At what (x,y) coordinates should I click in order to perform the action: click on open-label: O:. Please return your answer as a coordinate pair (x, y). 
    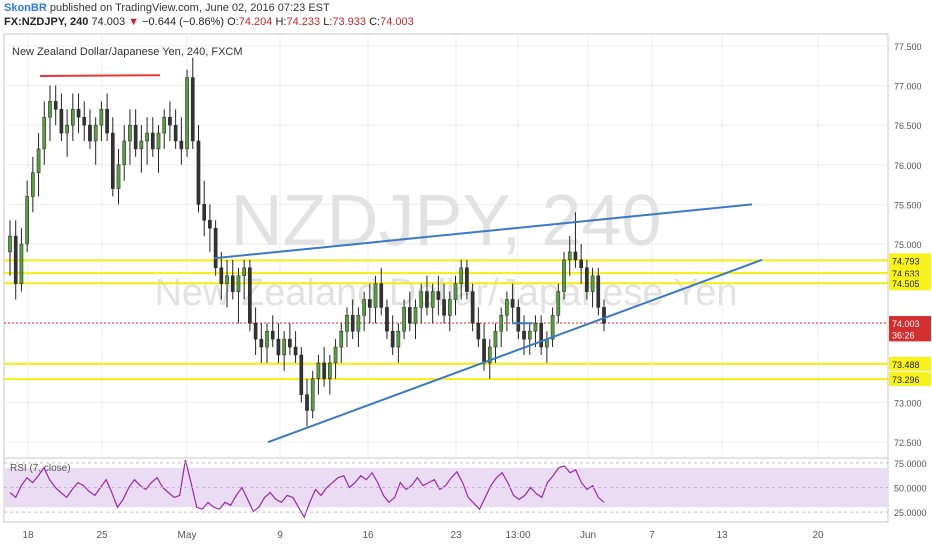
    Looking at the image, I should click on (233, 22).